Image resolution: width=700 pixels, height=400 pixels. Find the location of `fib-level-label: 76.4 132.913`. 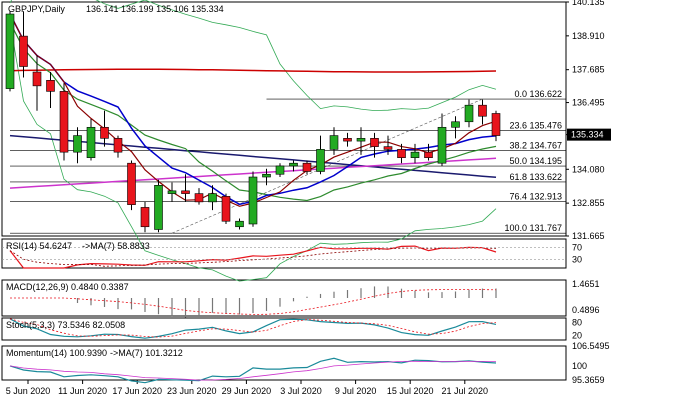

fib-level-label: 76.4 132.913 is located at coordinates (535, 197).